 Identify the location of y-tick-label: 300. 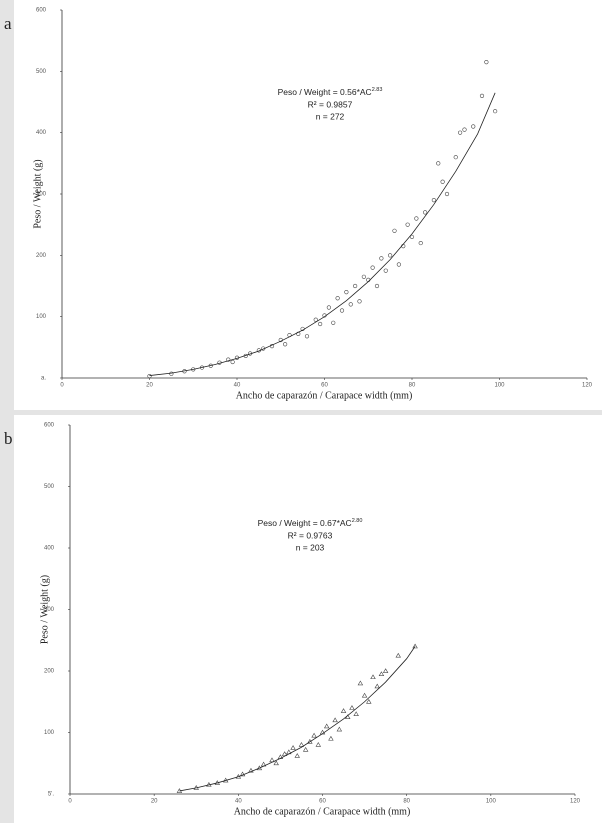
(49, 610).